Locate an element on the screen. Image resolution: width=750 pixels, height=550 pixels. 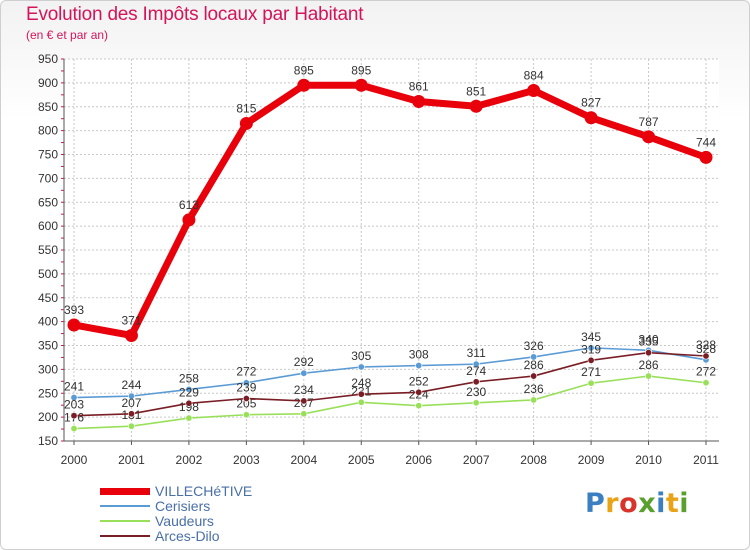
data-label: 744 is located at coordinates (706, 142).